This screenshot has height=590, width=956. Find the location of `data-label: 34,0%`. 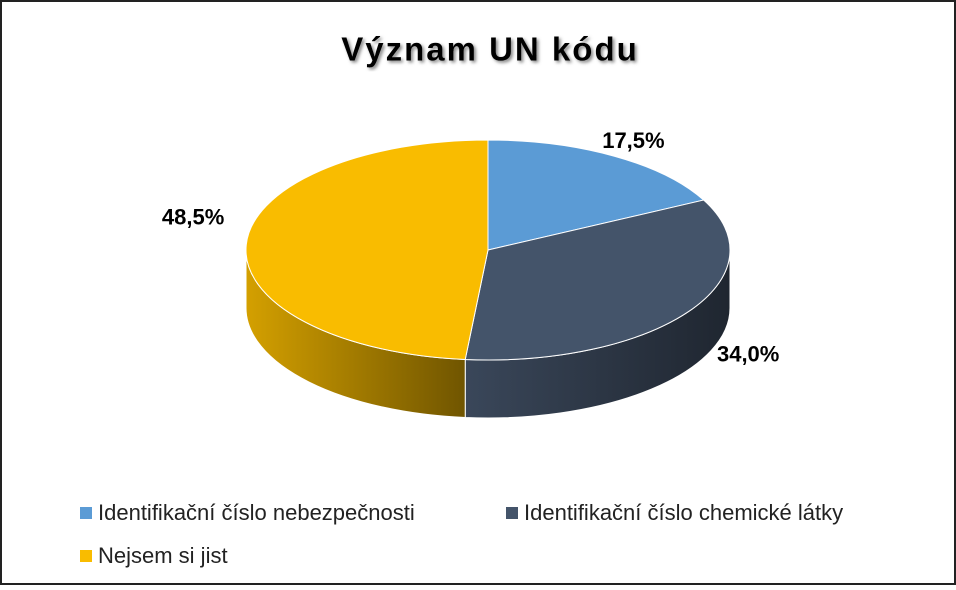

data-label: 34,0% is located at coordinates (748, 354).